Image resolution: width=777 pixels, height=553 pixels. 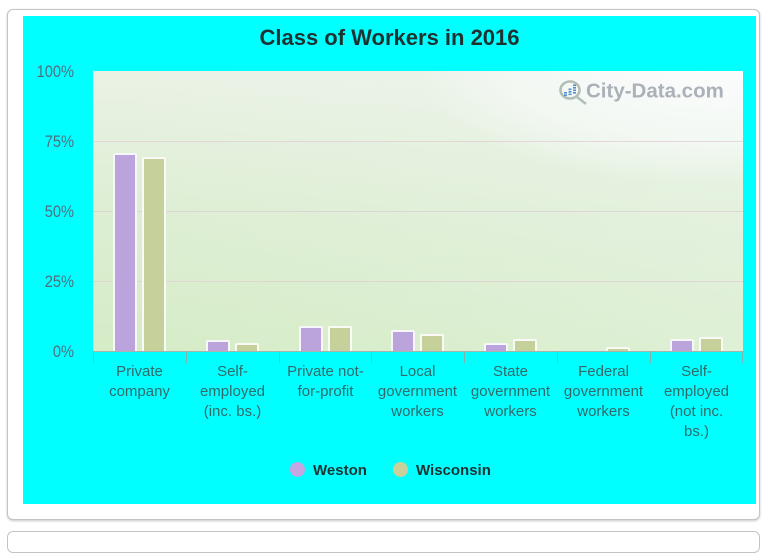 What do you see at coordinates (655, 91) in the screenshot?
I see `svg-text: City-Data.com` at bounding box center [655, 91].